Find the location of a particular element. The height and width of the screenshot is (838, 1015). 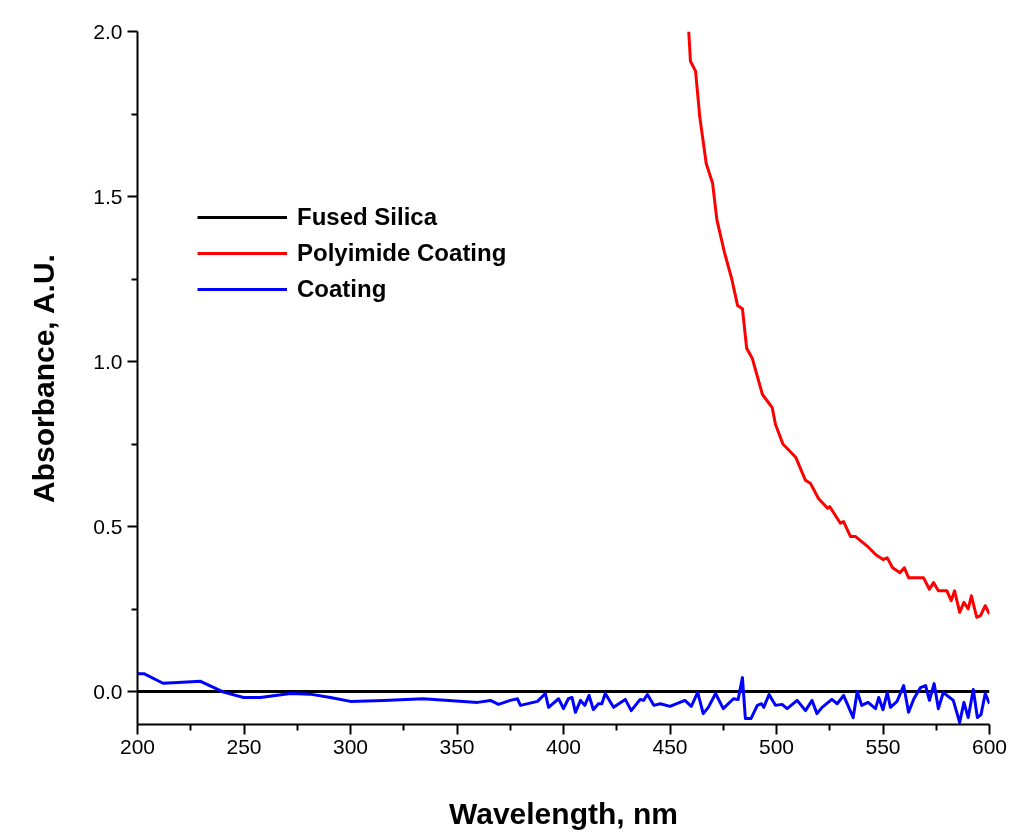

y-tick-label: 2.0 is located at coordinates (108, 31).